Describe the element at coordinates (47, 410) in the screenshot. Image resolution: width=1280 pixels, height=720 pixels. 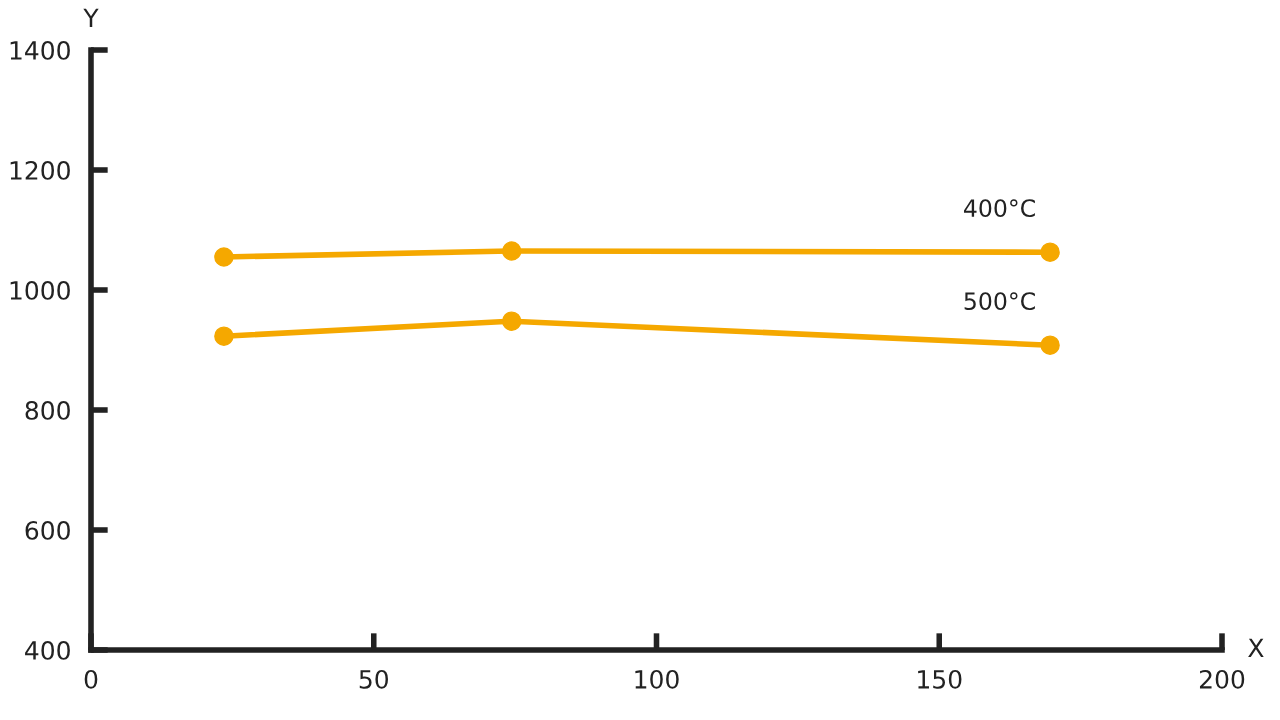
I see `y-tick-label: 800` at that location.